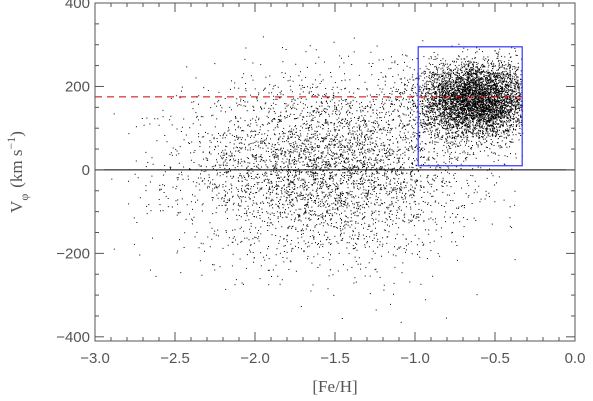  I want to click on y-tick-label: −400, so click(73, 337).